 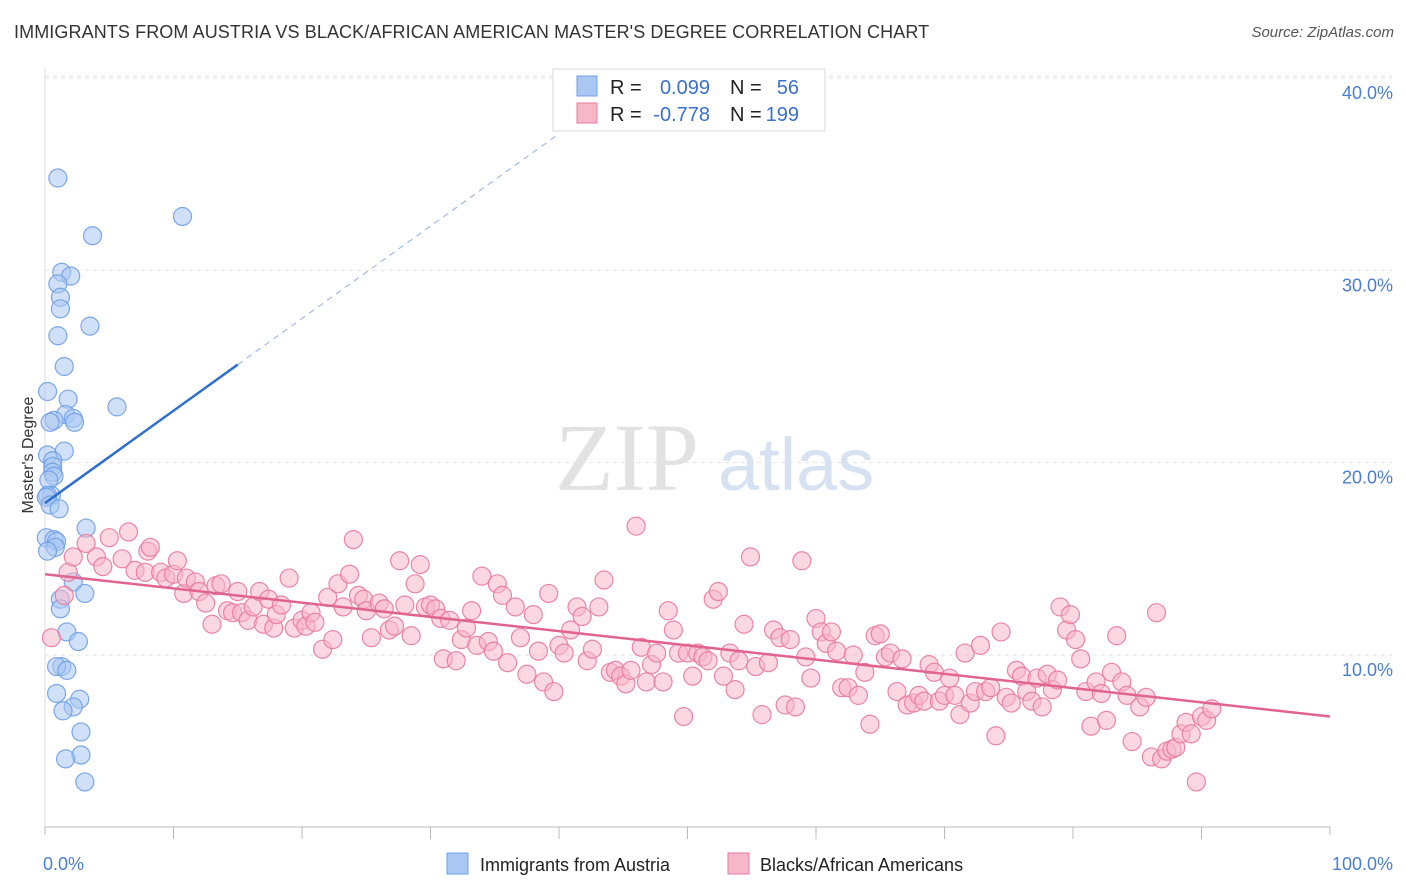 What do you see at coordinates (687, 833) in the screenshot?
I see `x-tick-marks` at bounding box center [687, 833].